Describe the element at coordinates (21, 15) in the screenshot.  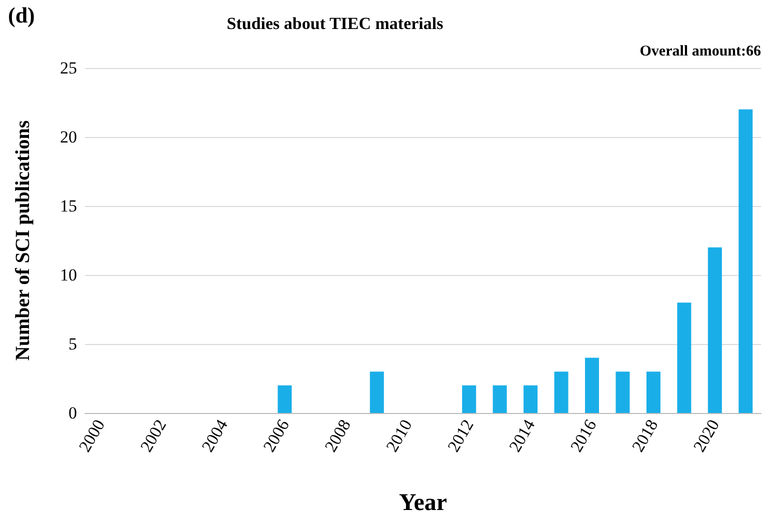
I see `text: (d)` at that location.